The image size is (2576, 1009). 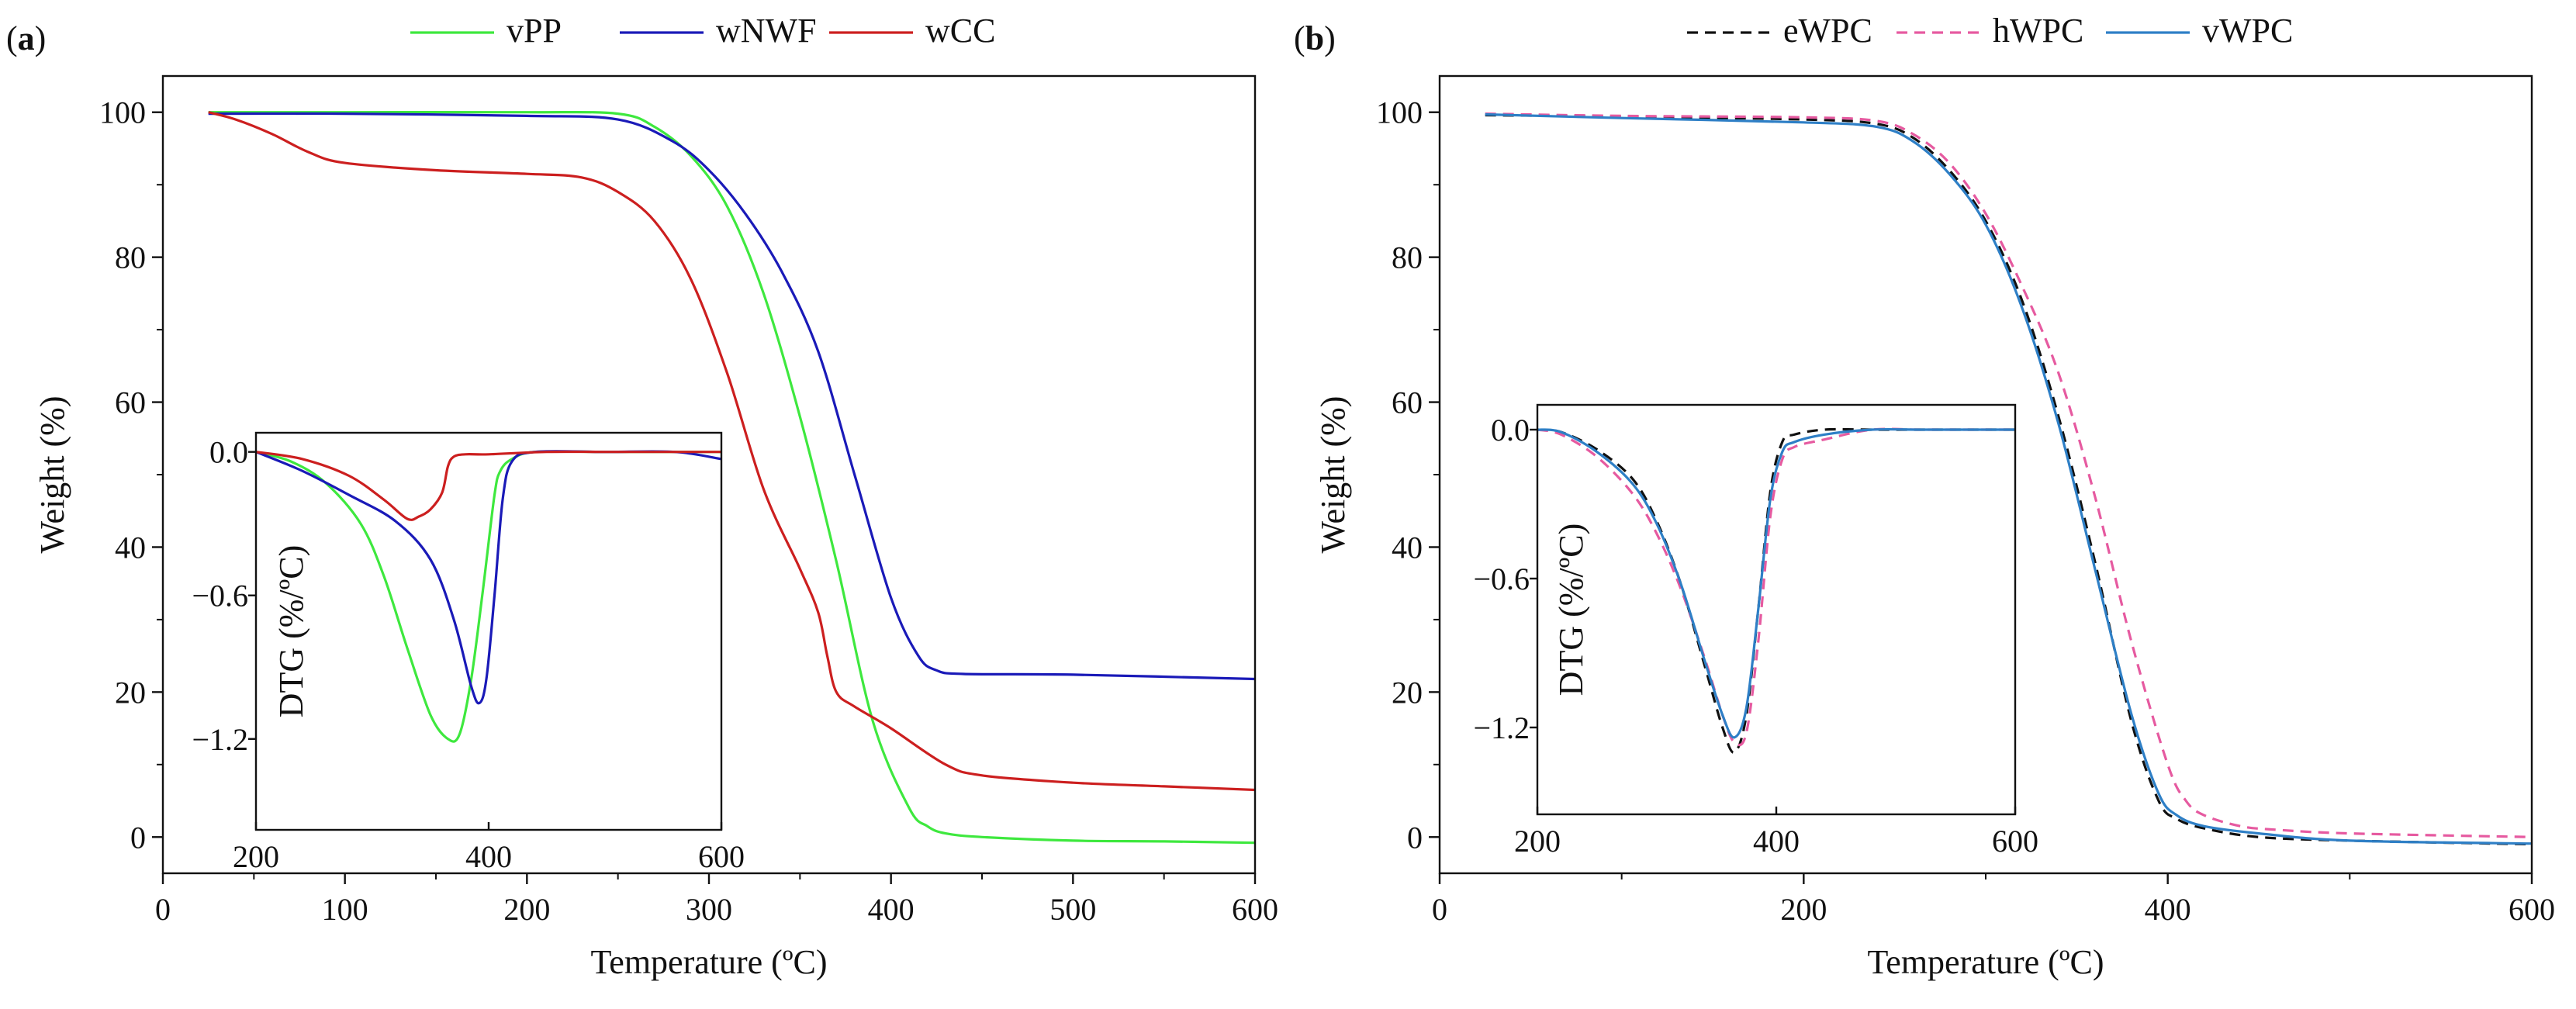 What do you see at coordinates (702, 31) in the screenshot?
I see `legend: vPP wNWF wCC` at bounding box center [702, 31].